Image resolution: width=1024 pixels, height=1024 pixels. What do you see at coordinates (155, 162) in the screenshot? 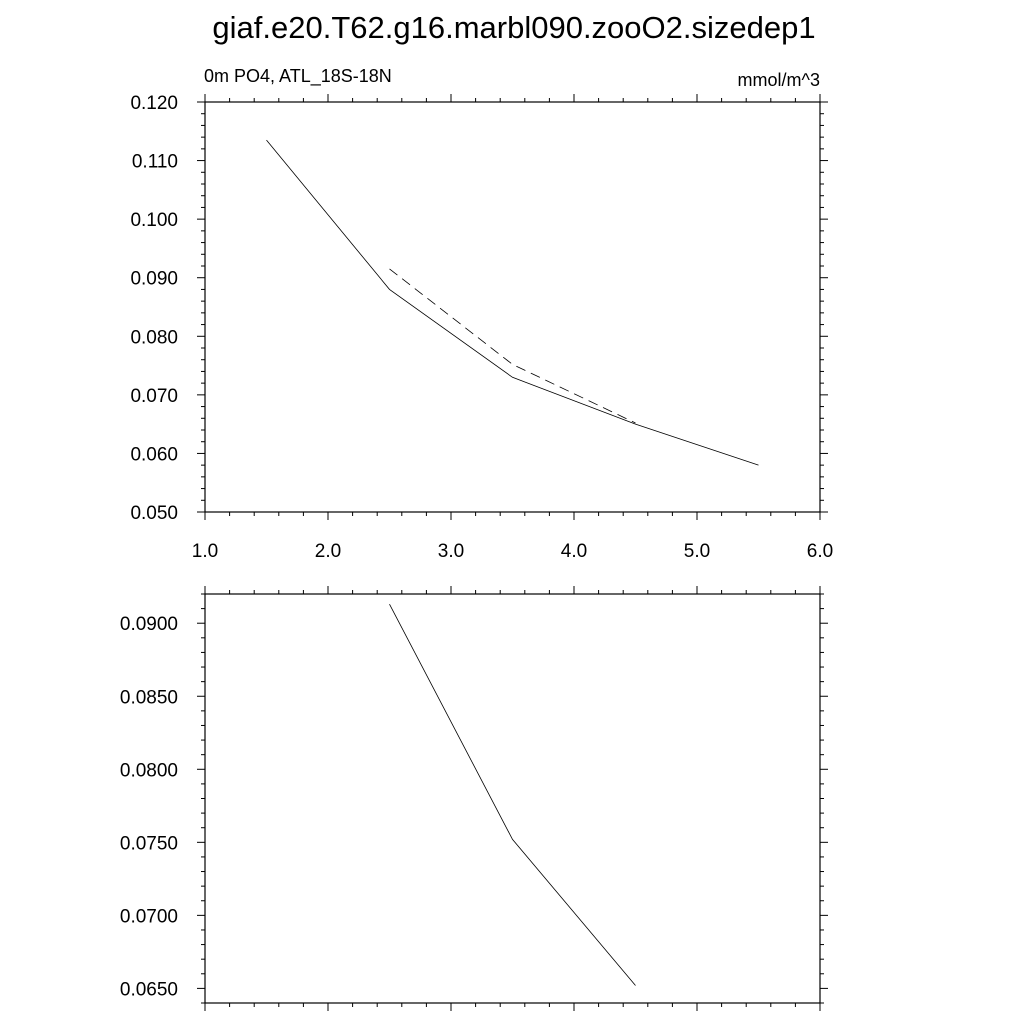
I see `y-tick-label: 0.110` at bounding box center [155, 162].